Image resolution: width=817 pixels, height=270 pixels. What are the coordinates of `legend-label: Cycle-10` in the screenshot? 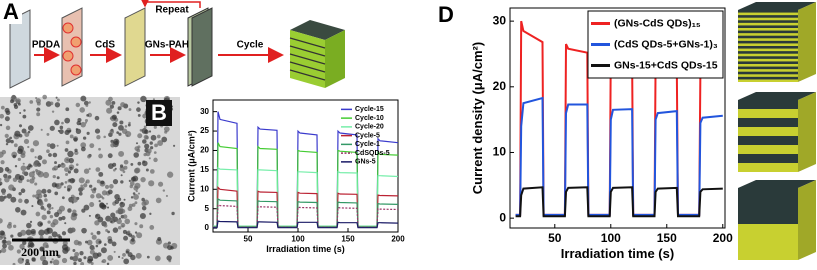 It's located at (369, 118).